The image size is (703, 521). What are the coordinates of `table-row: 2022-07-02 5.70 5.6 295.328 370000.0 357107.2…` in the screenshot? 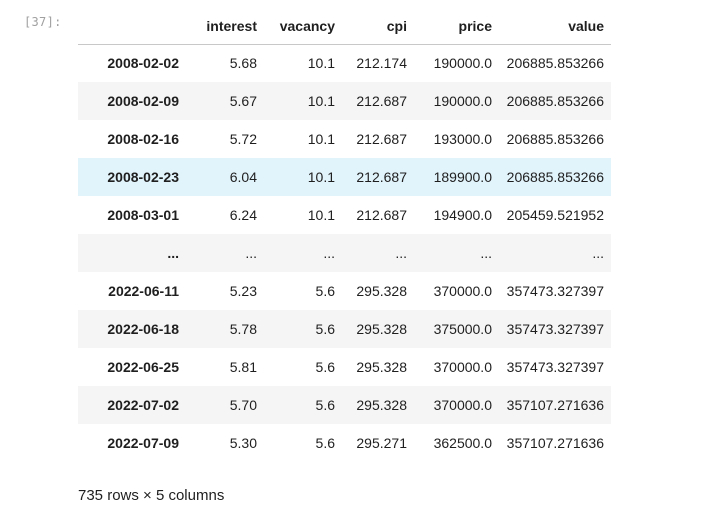 It's located at (344, 405).